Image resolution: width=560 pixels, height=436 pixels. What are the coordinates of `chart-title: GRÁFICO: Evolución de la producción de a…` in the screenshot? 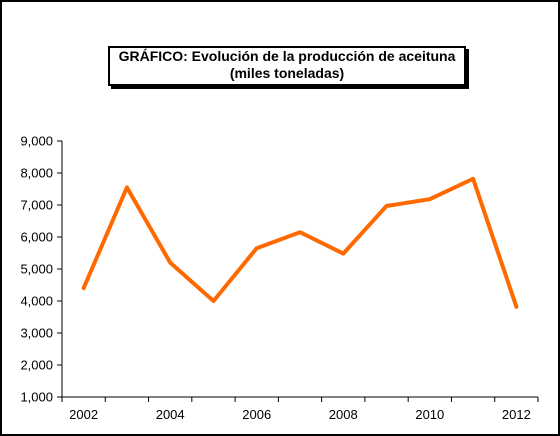 It's located at (287, 56).